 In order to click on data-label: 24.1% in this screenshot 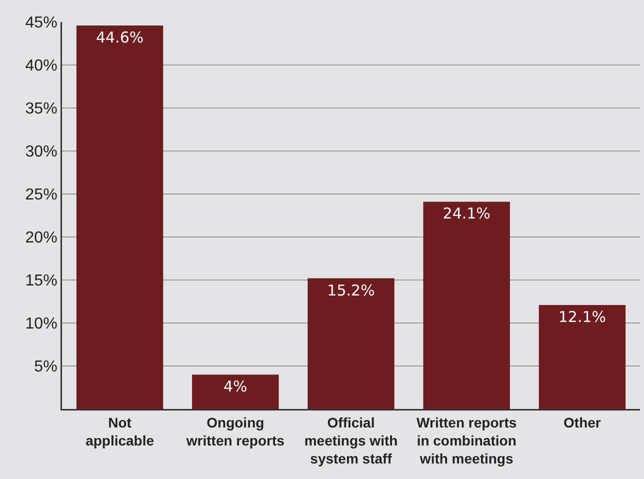, I will do `click(466, 213)`.